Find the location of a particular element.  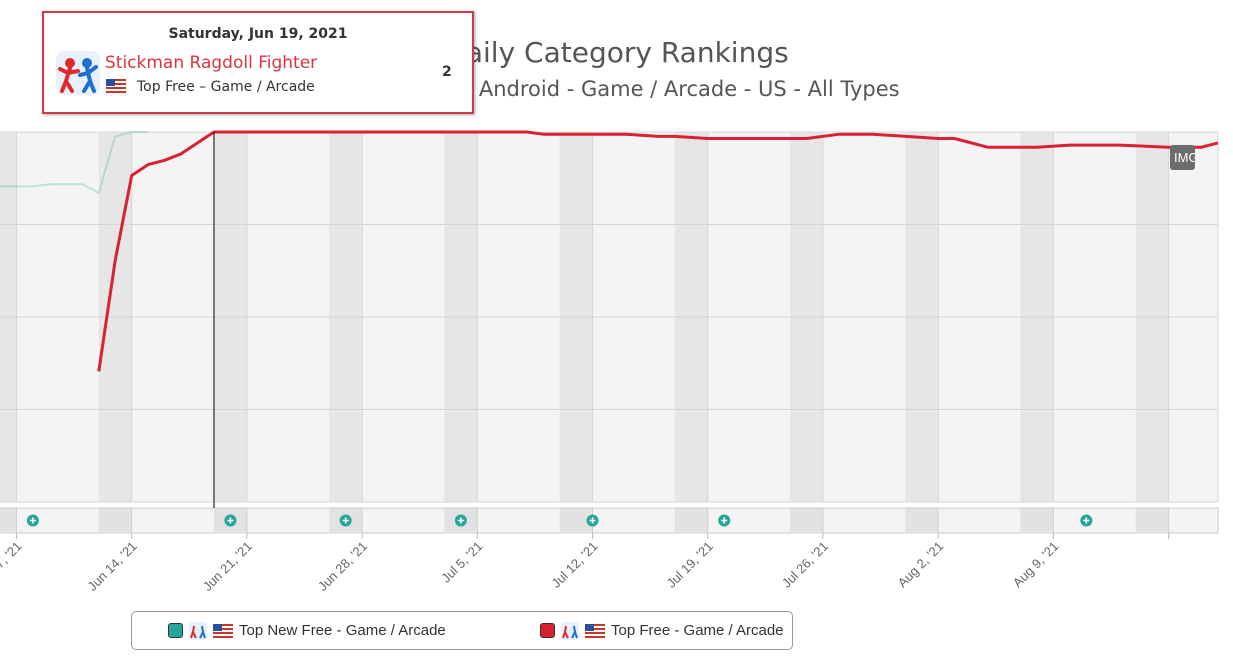

x-tick-label: Jul 26, '21 is located at coordinates (805, 565).